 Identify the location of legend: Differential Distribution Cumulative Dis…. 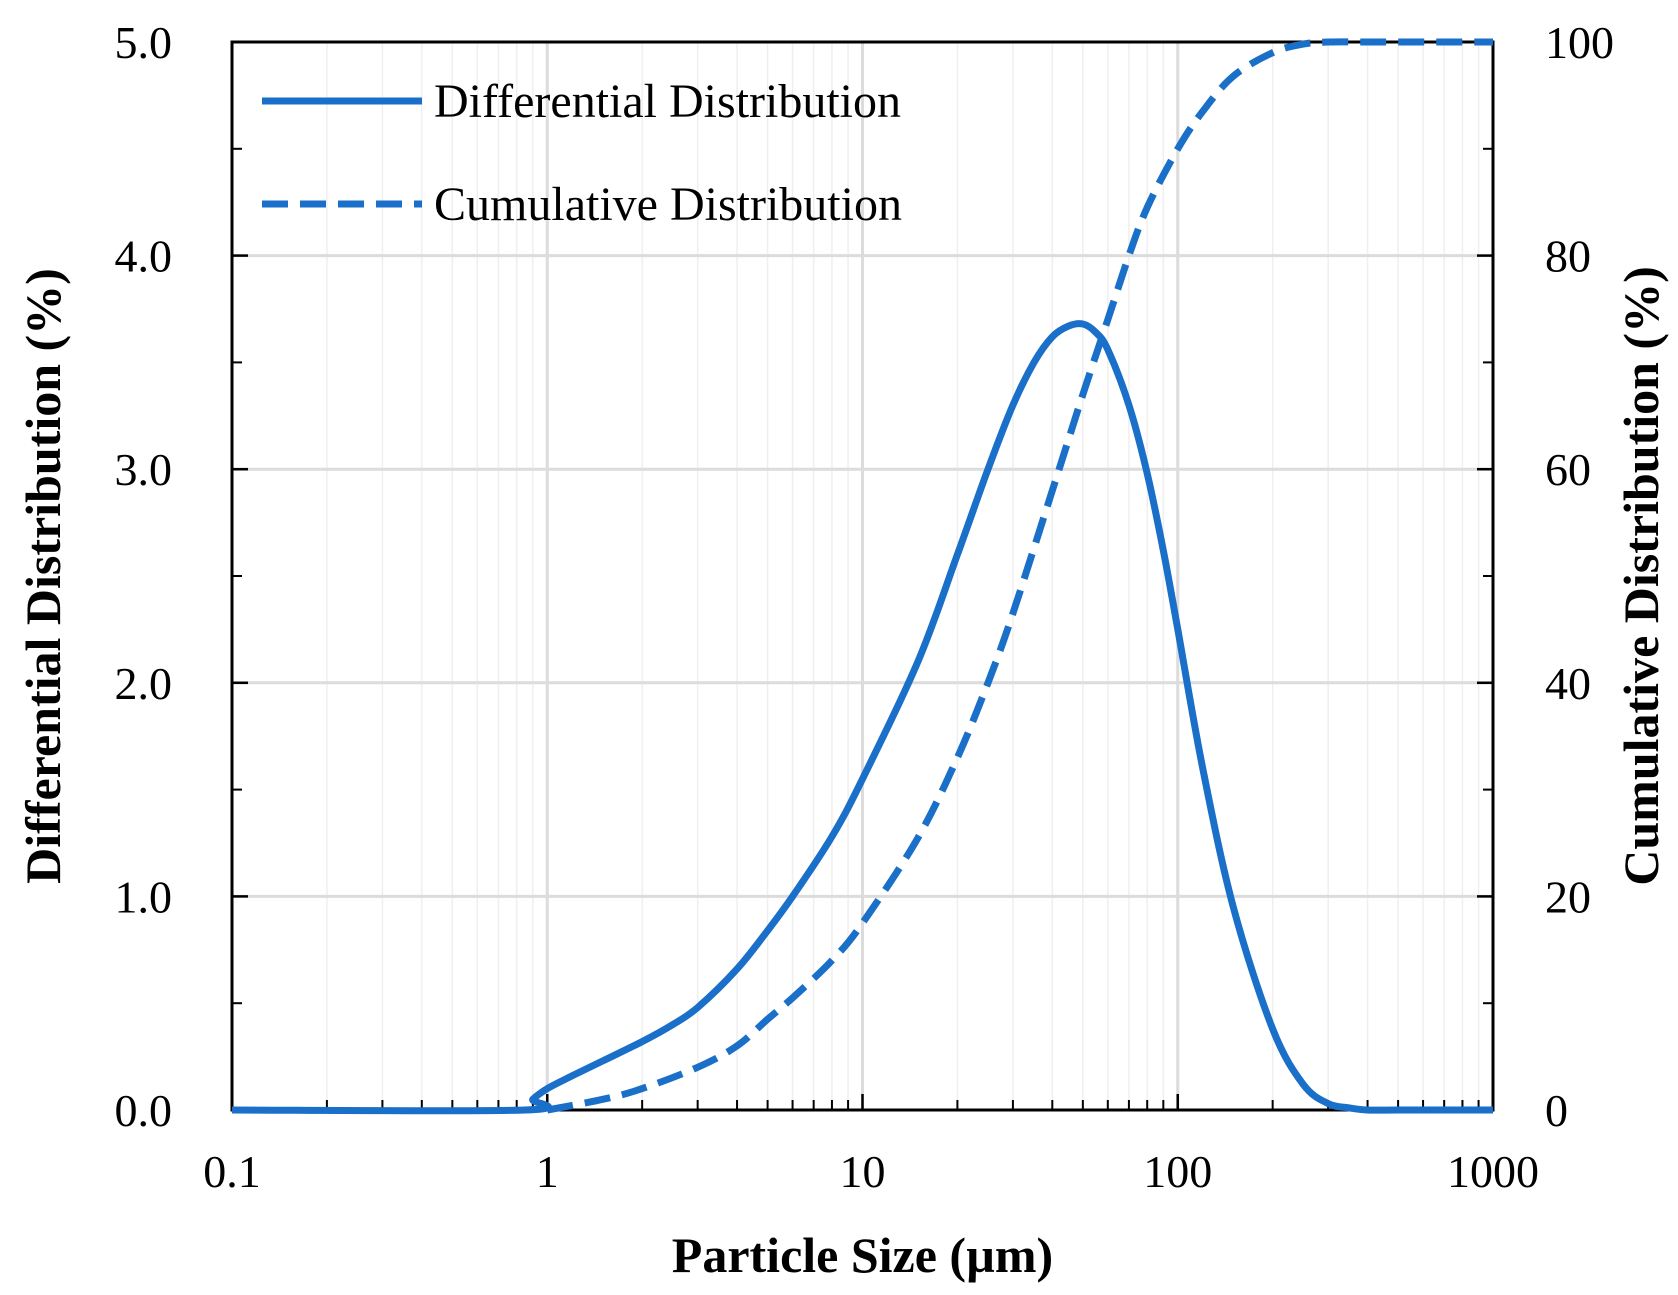
(582, 153).